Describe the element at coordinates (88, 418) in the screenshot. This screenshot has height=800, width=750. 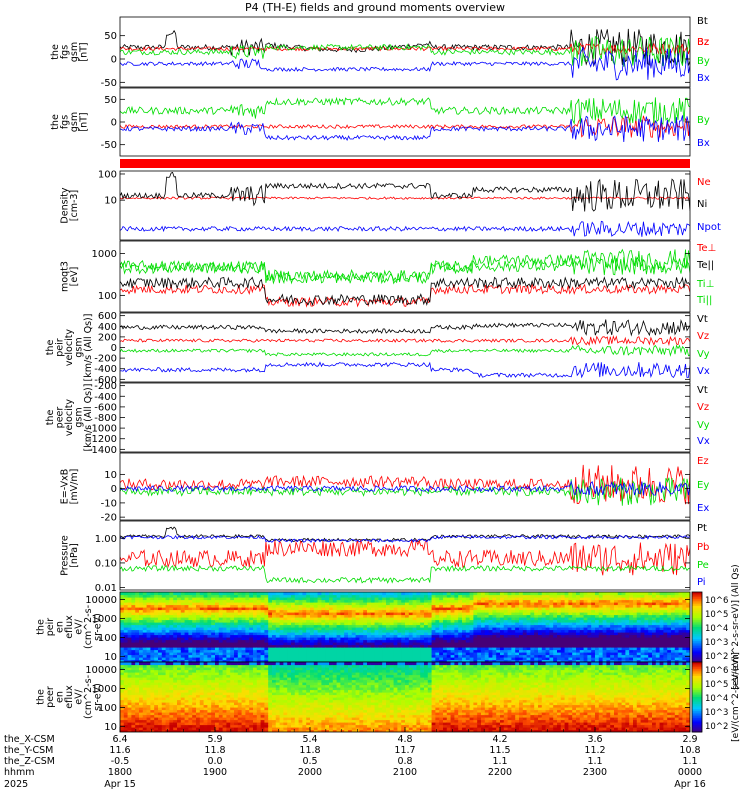
I see `y-axis-label: [km/s (All Qs)]` at that location.